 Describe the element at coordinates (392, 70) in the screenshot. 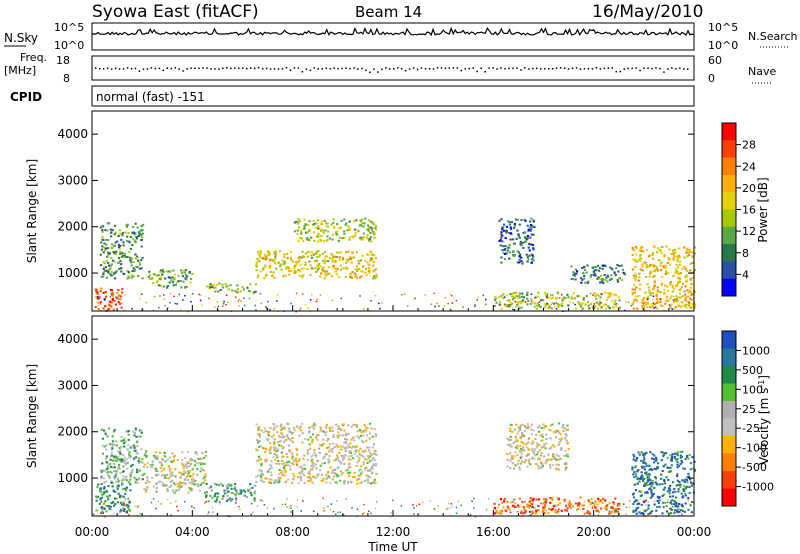

I see `freq-trace` at that location.